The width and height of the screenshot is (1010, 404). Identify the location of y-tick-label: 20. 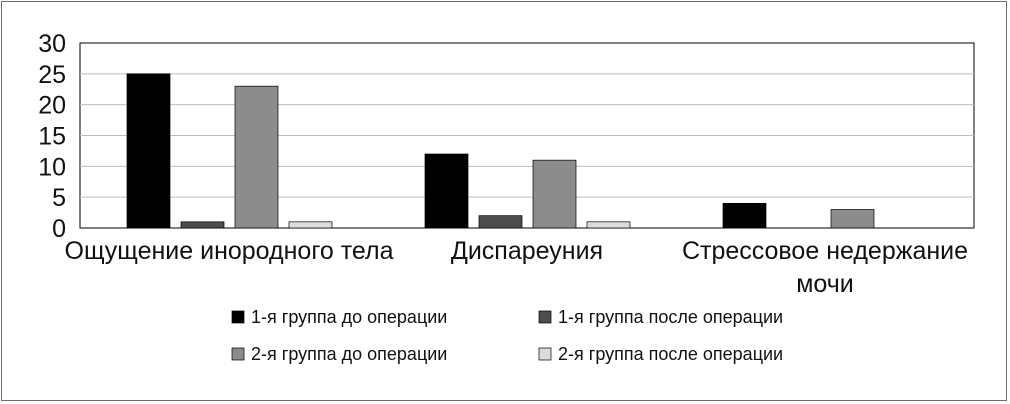
(52, 106).